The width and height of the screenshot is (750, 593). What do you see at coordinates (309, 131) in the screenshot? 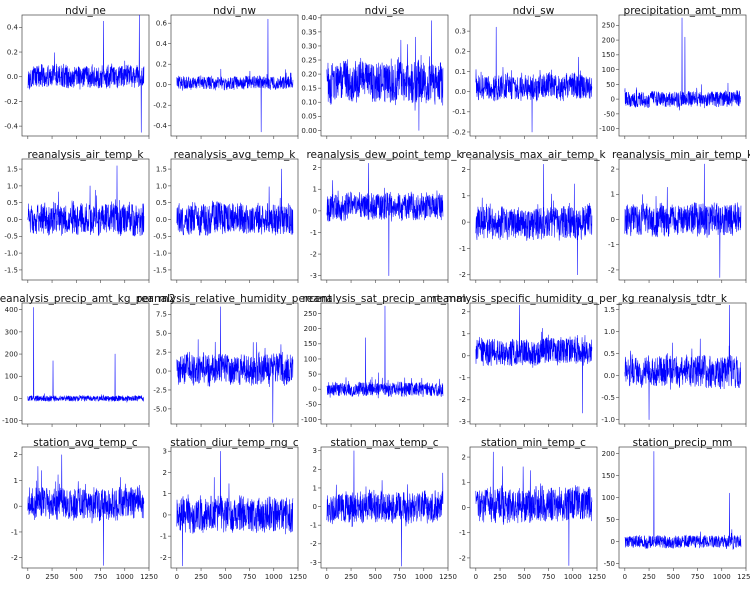
I see `y-tick-label: 0.00` at bounding box center [309, 131].